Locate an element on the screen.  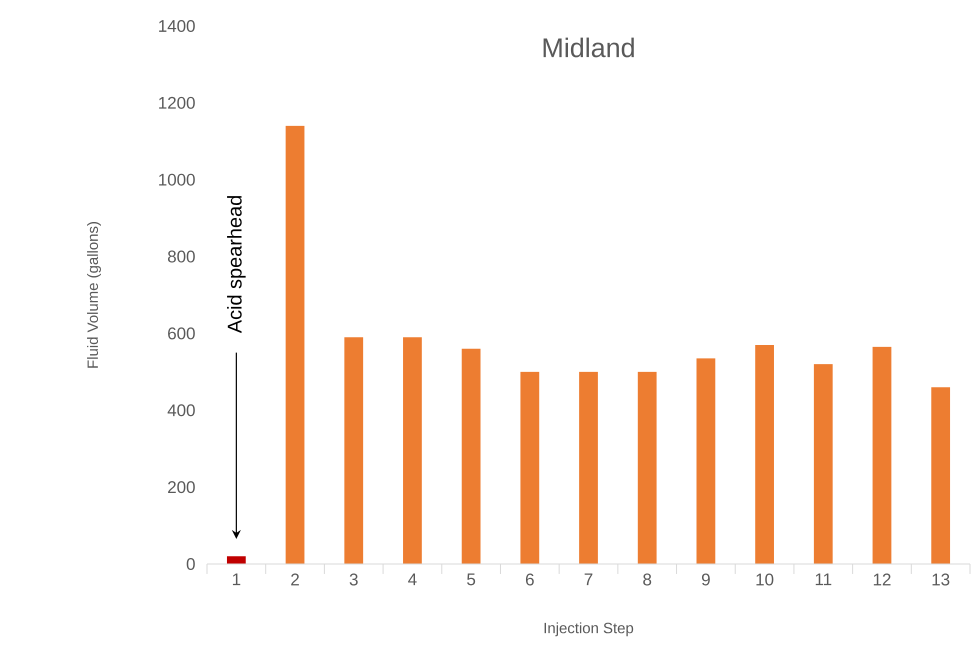
y-tick-label: 200 is located at coordinates (181, 487).